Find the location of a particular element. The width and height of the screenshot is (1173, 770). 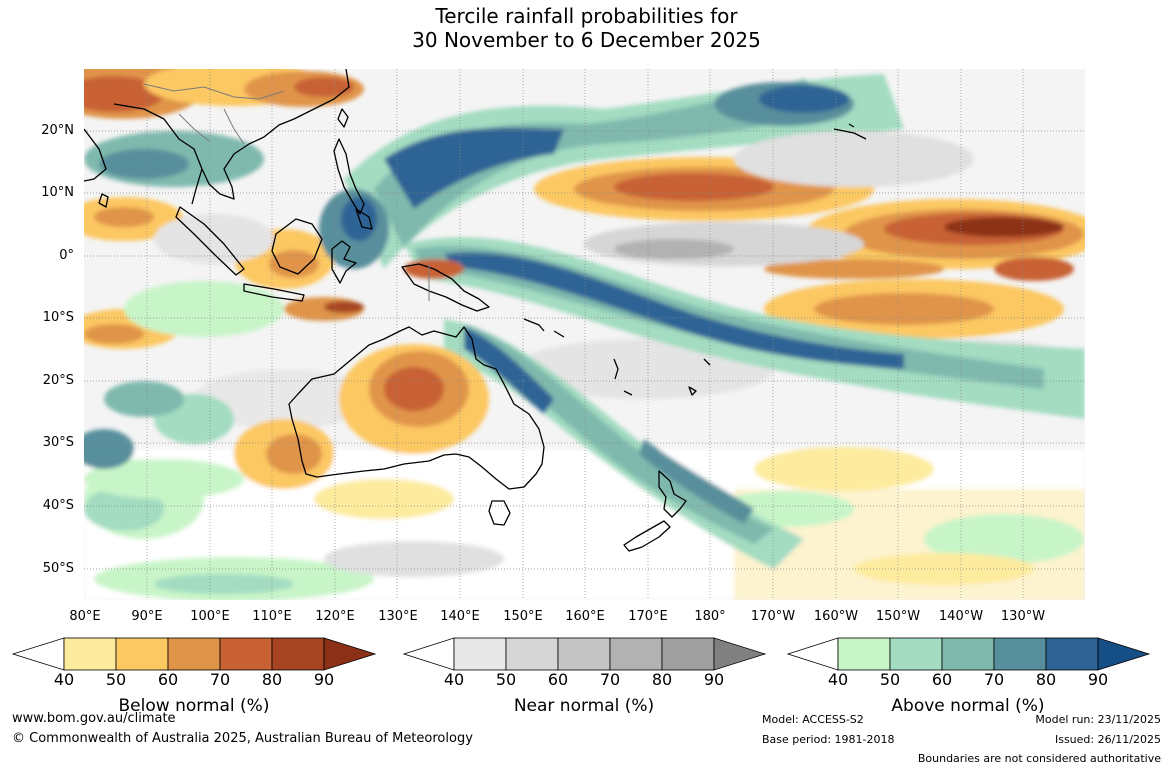

lon-label-160w: 160°W is located at coordinates (836, 616).